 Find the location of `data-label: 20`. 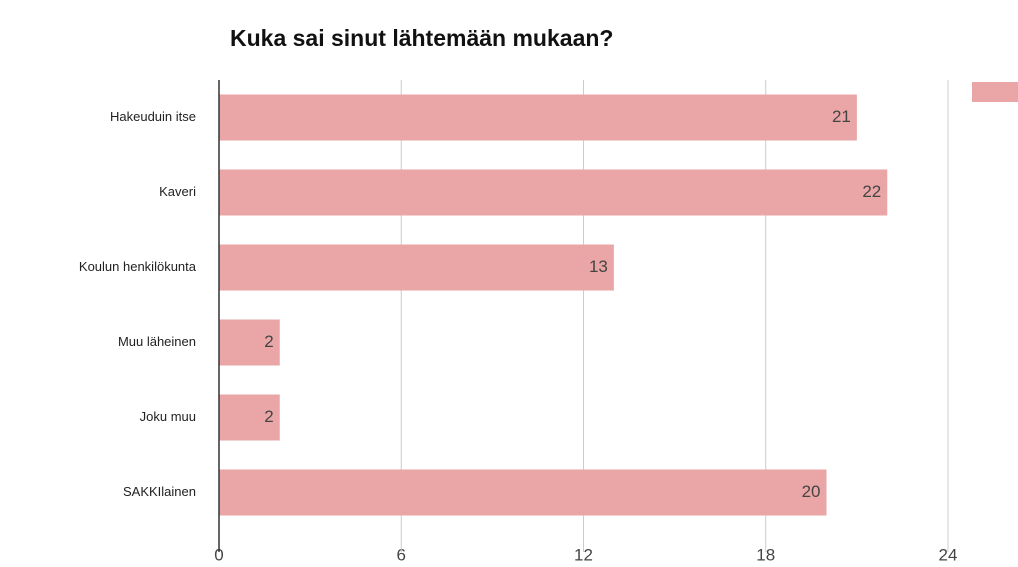

data-label: 20 is located at coordinates (811, 491).